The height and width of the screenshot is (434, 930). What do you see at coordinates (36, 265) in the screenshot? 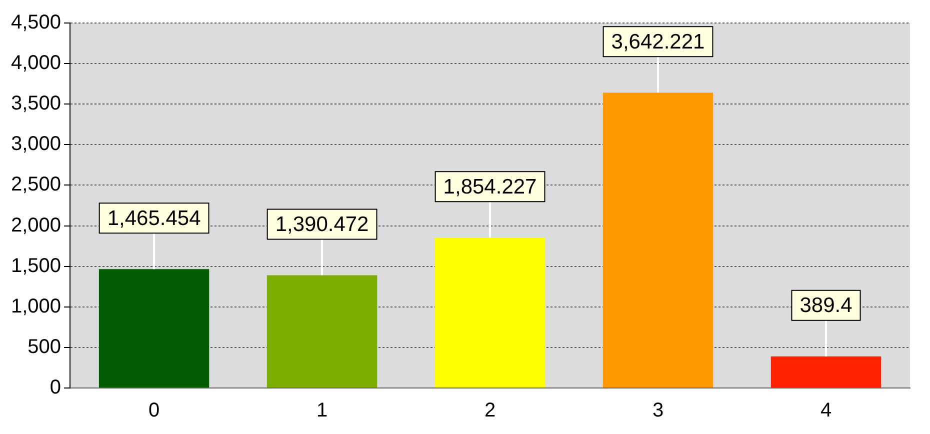
I see `y-tick-label: 1,500` at bounding box center [36, 265].